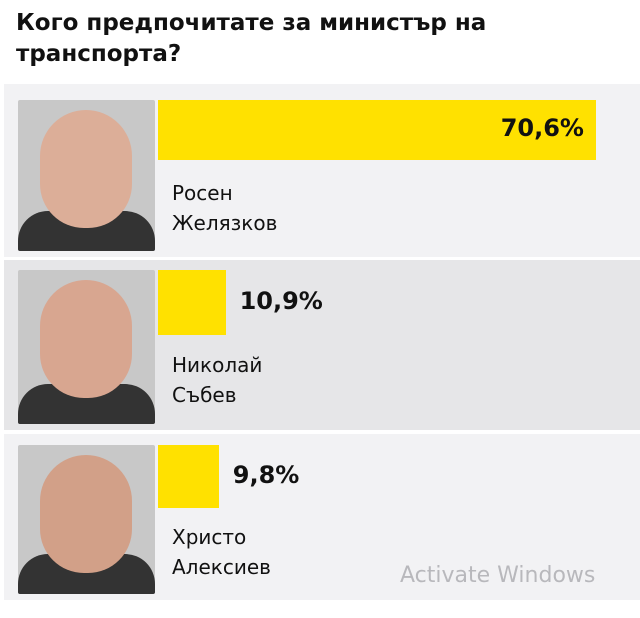 This screenshot has width=640, height=618. Describe the element at coordinates (266, 474) in the screenshot. I see `value-label: 9,8%` at that location.